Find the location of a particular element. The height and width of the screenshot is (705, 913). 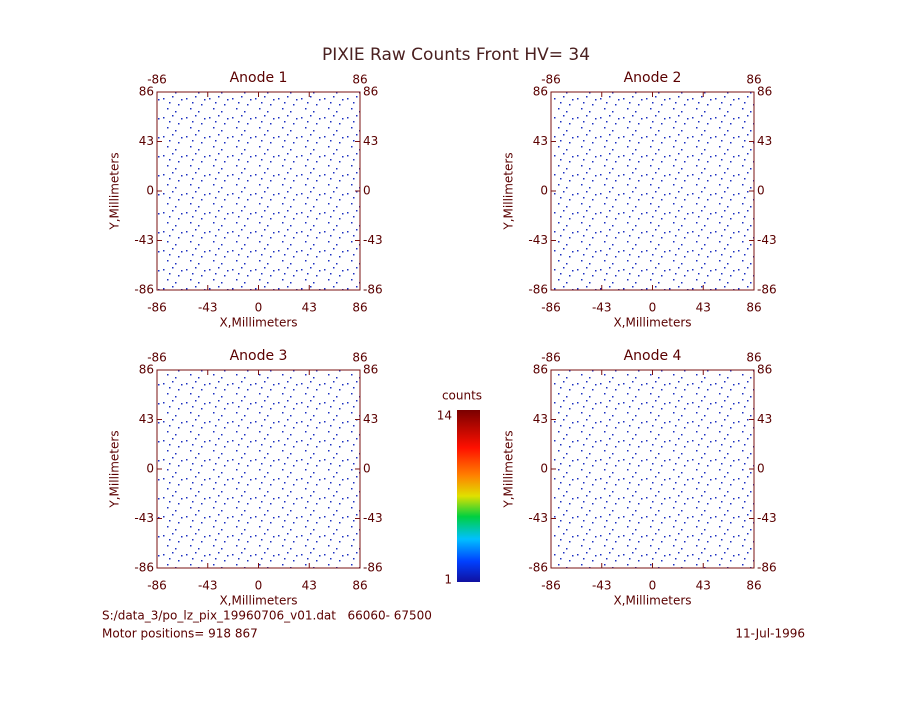

colorbar-tick-label: 1 is located at coordinates (448, 580).